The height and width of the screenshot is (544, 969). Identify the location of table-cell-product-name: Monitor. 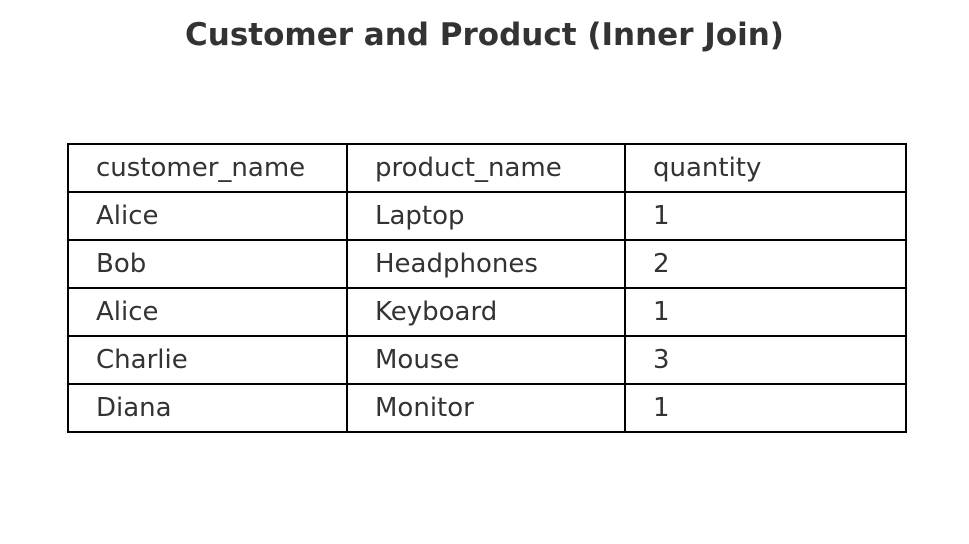
(486, 408).